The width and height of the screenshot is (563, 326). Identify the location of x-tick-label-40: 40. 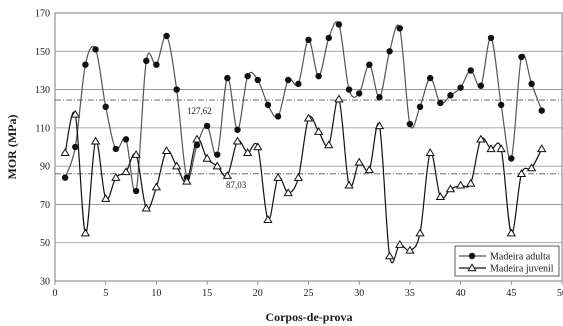
(461, 293).